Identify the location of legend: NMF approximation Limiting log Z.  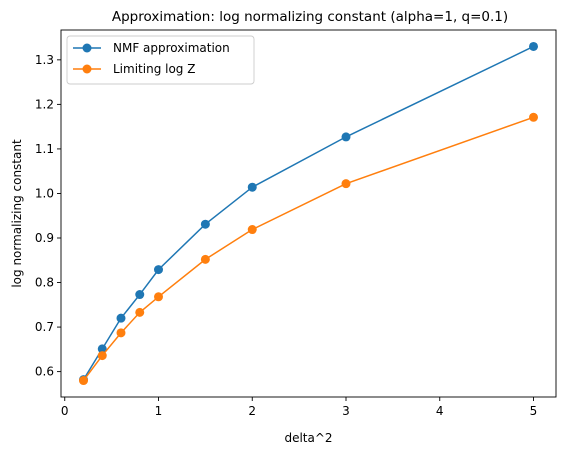
(160, 60).